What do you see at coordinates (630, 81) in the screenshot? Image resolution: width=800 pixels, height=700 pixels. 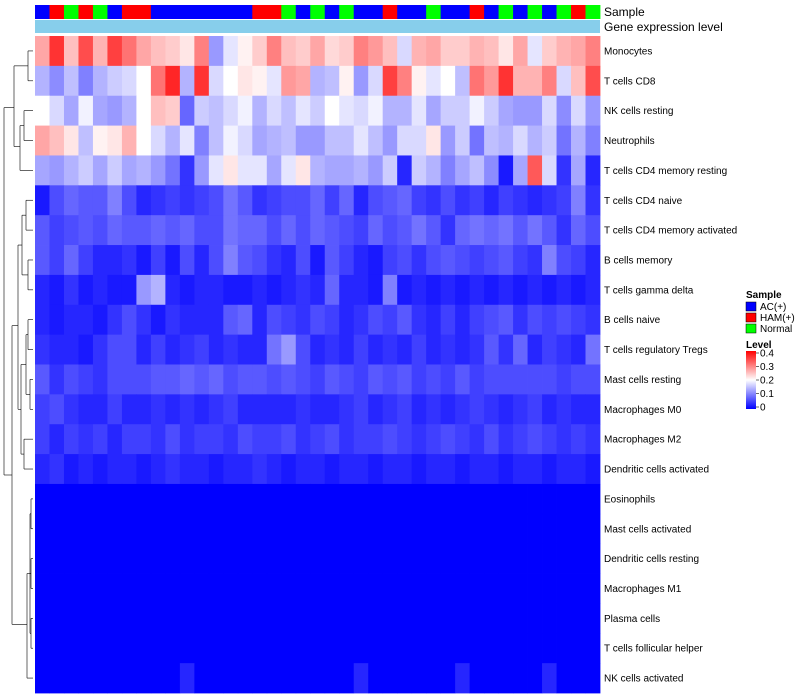 I see `row-label: T cells CD8` at bounding box center [630, 81].